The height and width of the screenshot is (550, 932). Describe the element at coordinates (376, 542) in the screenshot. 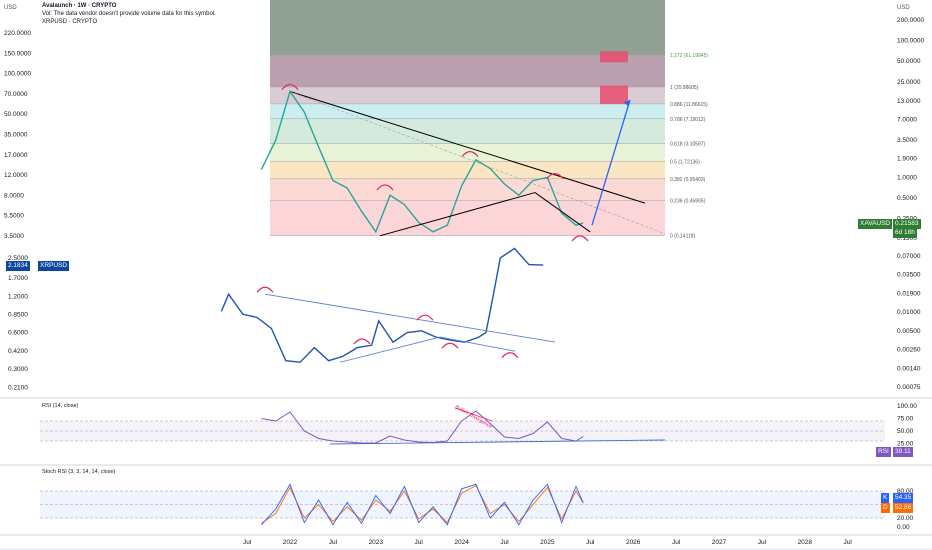

I see `time-axis-tick: 2023` at that location.